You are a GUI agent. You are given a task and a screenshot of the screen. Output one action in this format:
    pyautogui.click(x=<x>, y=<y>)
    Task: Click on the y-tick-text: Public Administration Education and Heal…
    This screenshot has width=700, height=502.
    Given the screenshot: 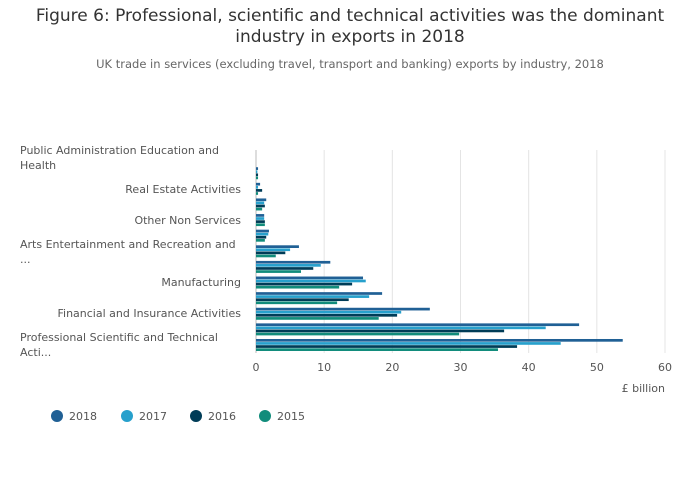 What is the action you would take?
    pyautogui.click(x=119, y=157)
    